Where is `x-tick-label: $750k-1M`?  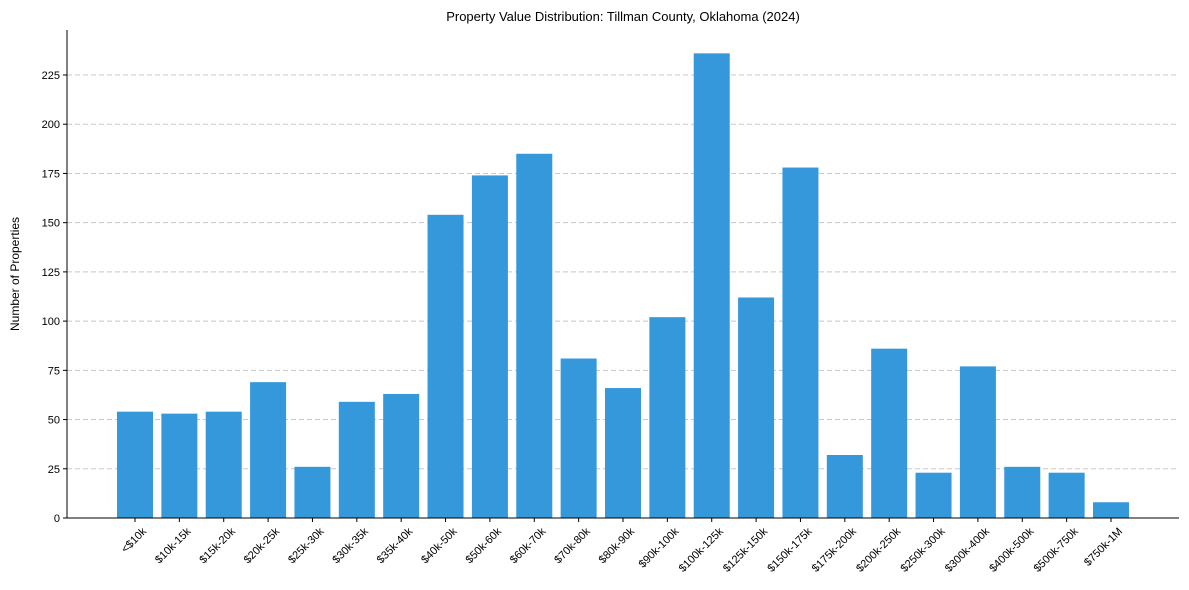 x-tick-label: $750k-1M is located at coordinates (1103, 547).